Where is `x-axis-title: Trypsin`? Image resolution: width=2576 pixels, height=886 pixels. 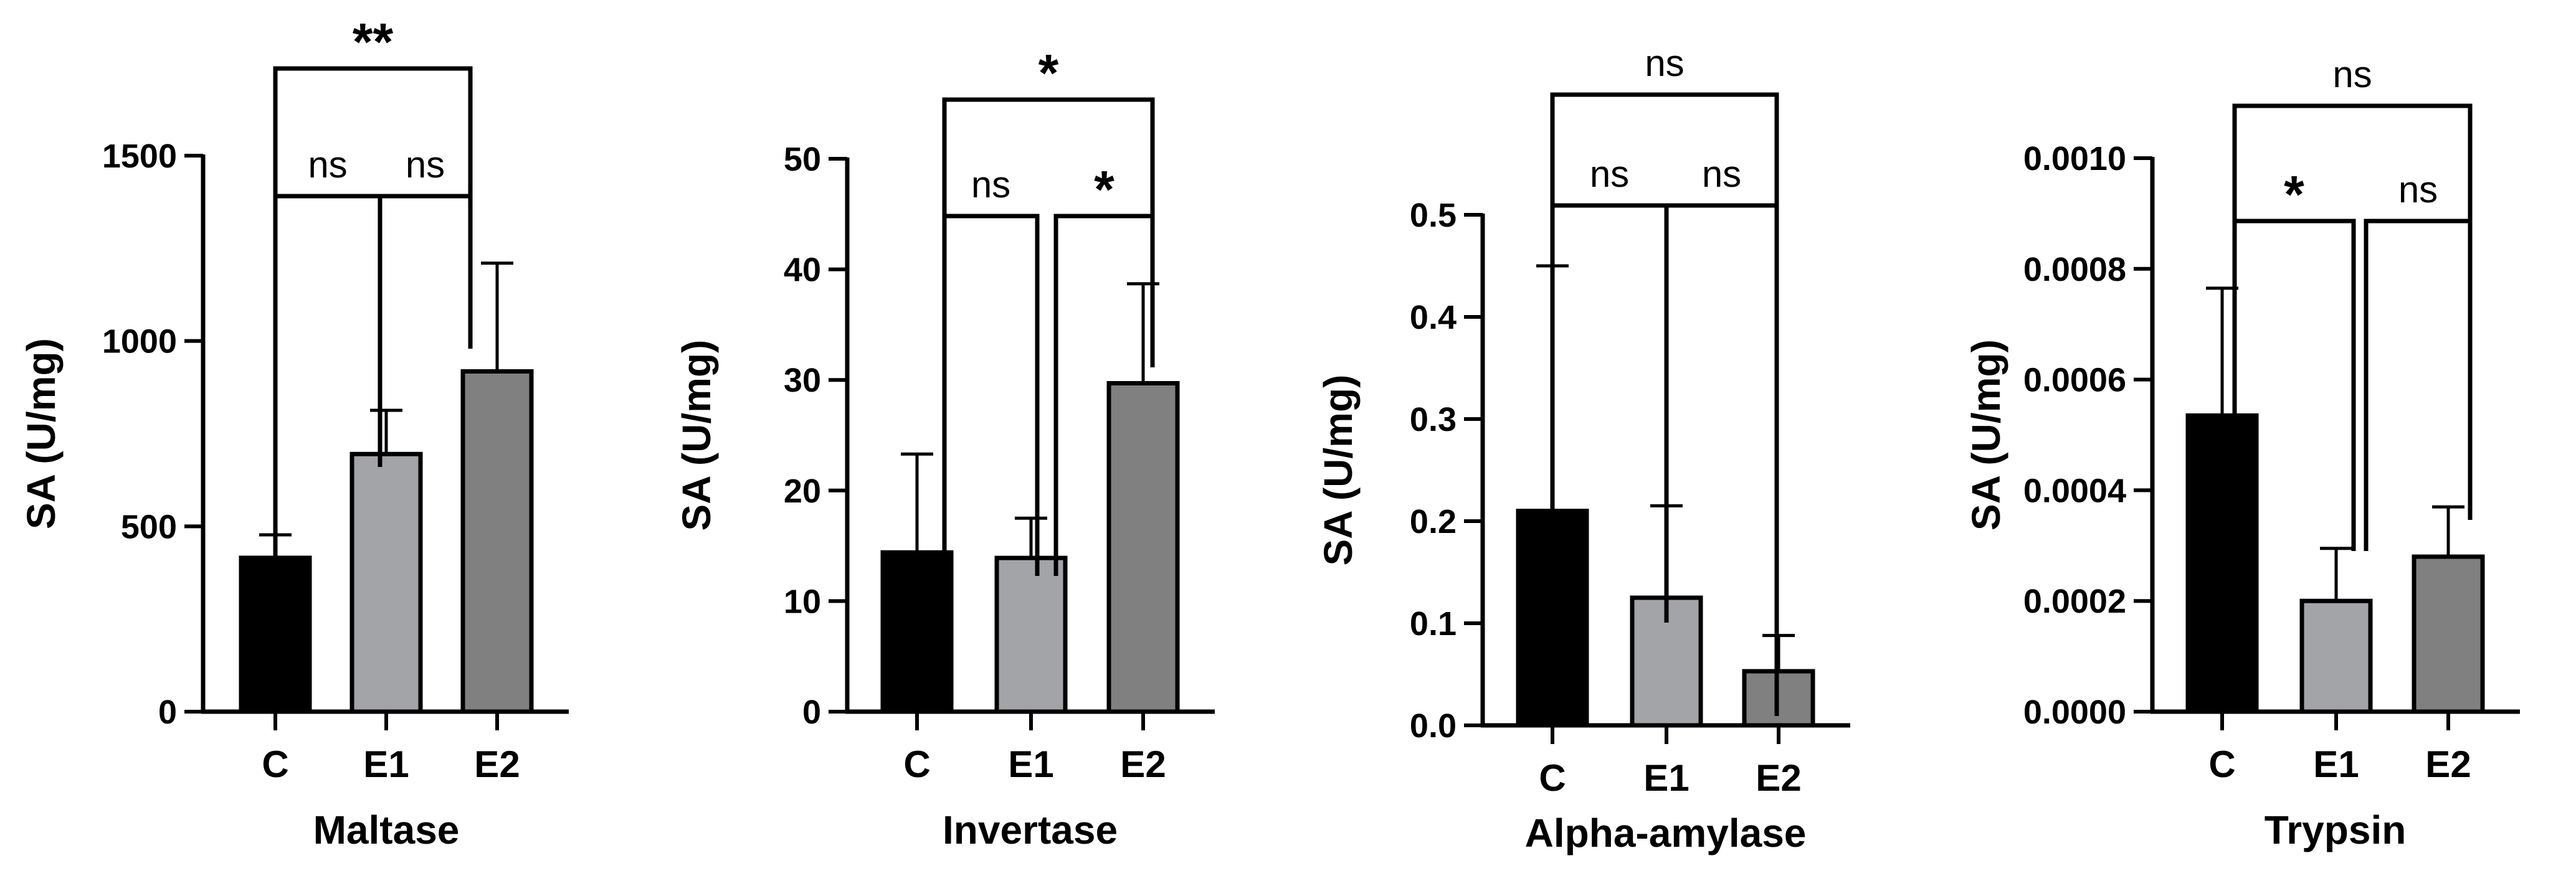 x-axis-title: Trypsin is located at coordinates (2336, 830).